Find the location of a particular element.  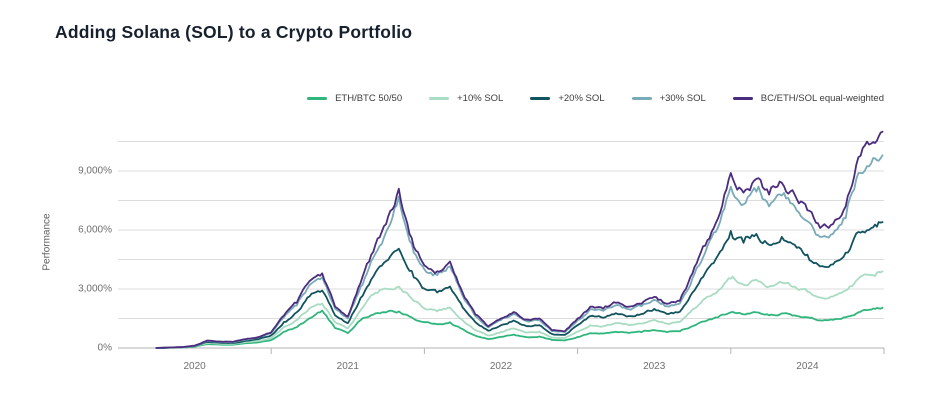

x-tick-label-2024: 2024 is located at coordinates (807, 366).